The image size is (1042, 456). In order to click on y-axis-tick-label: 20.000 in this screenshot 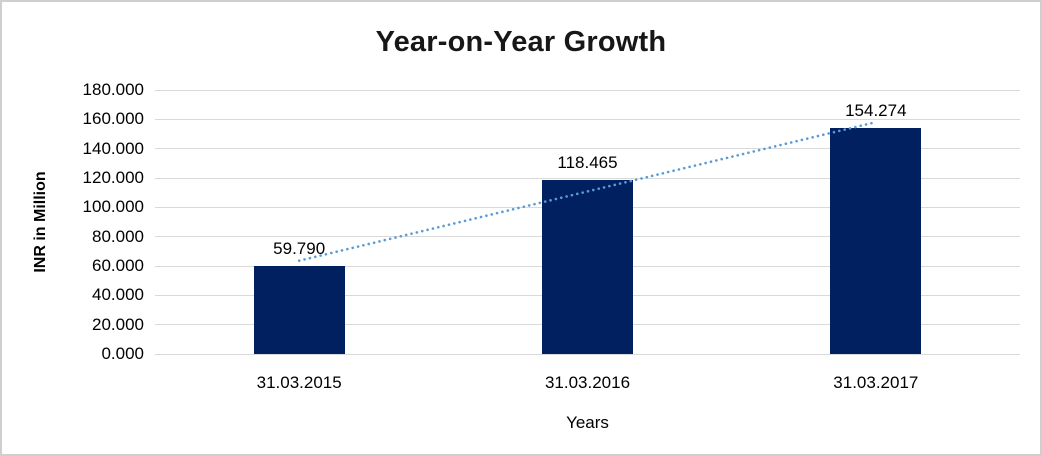, I will do `click(118, 324)`.